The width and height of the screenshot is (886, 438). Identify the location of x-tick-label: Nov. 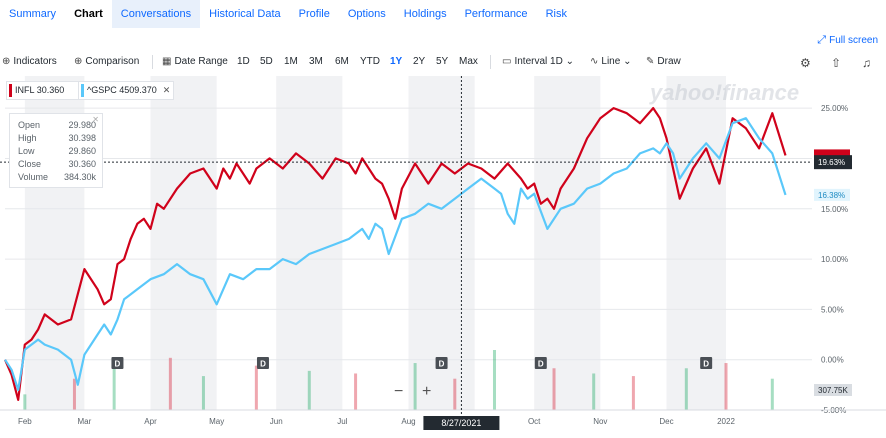
(600, 421).